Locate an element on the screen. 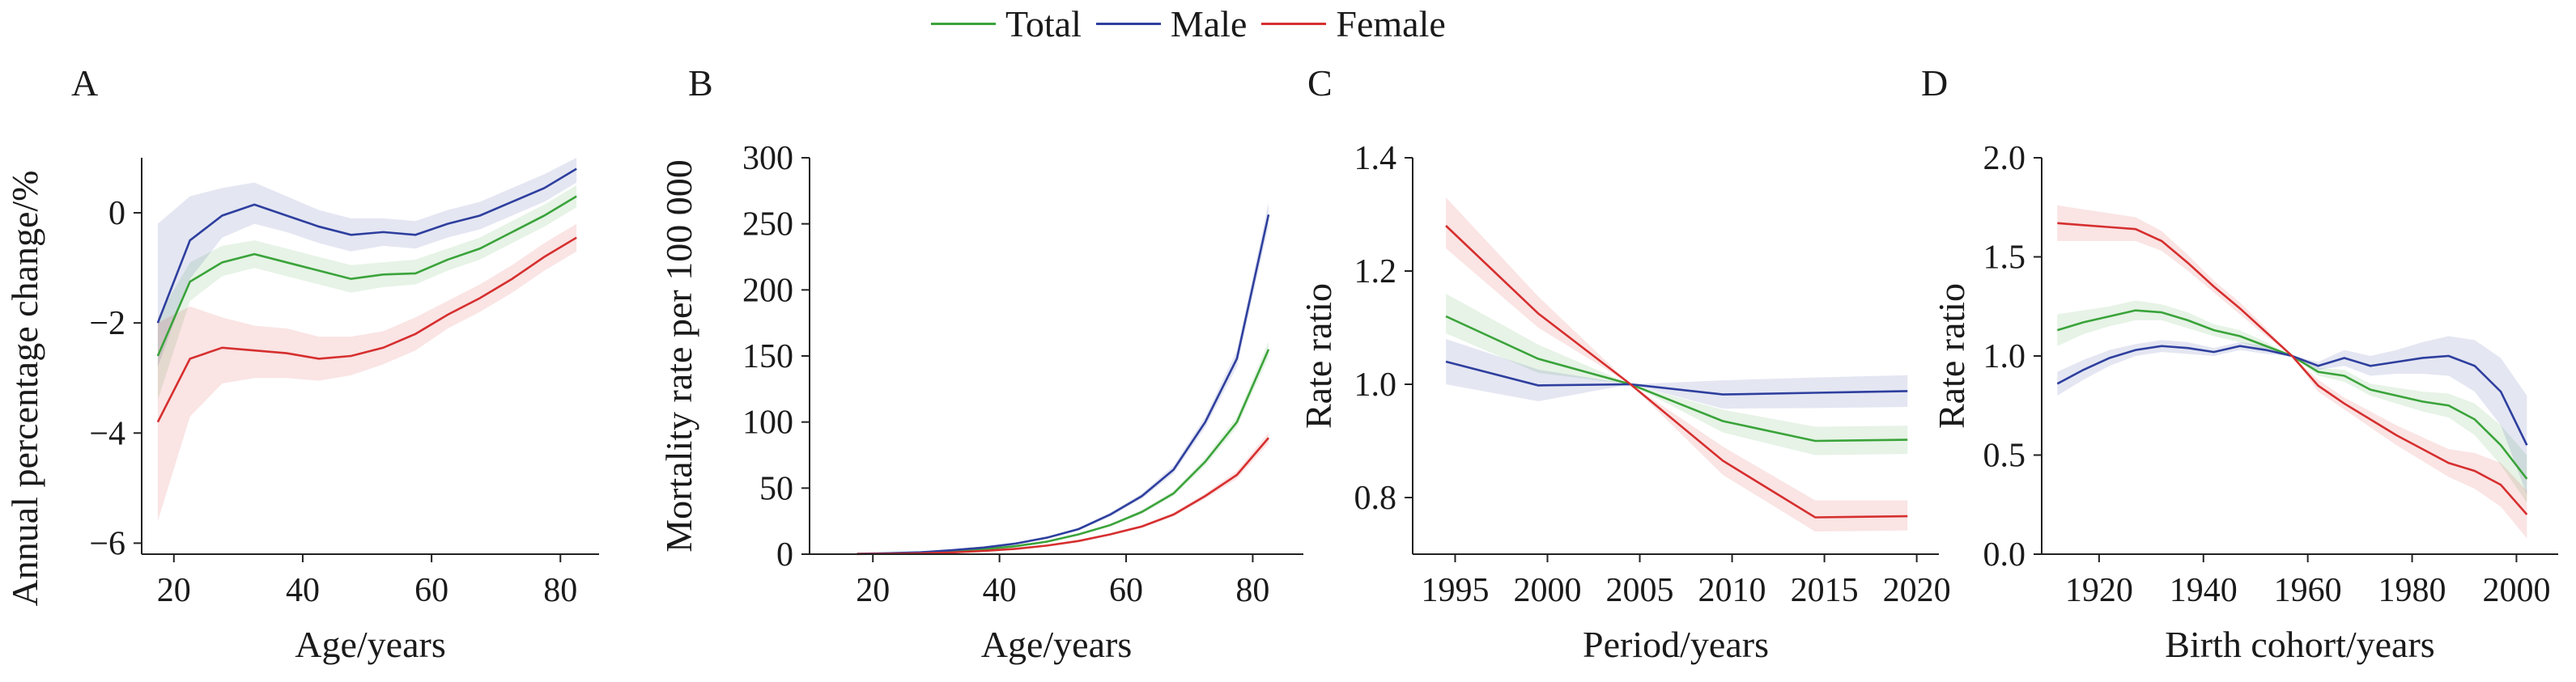  band-male-b is located at coordinates (1063, 378).